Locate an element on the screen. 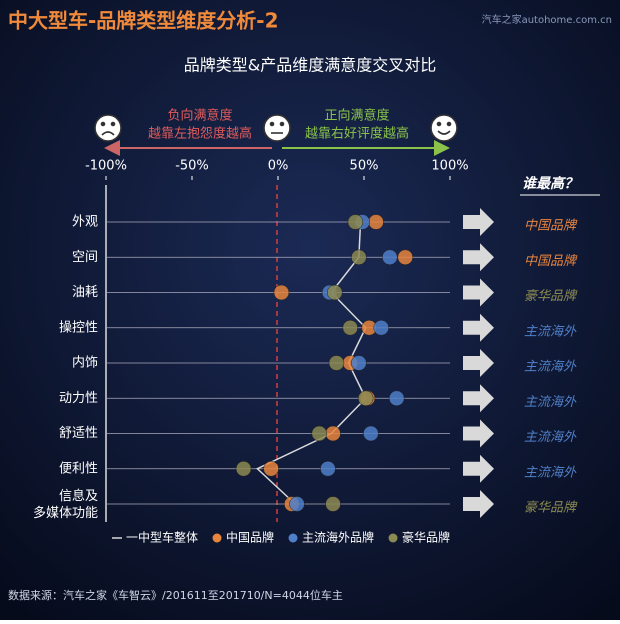  annotation: 越靠左抱怨度越高 is located at coordinates (200, 134).